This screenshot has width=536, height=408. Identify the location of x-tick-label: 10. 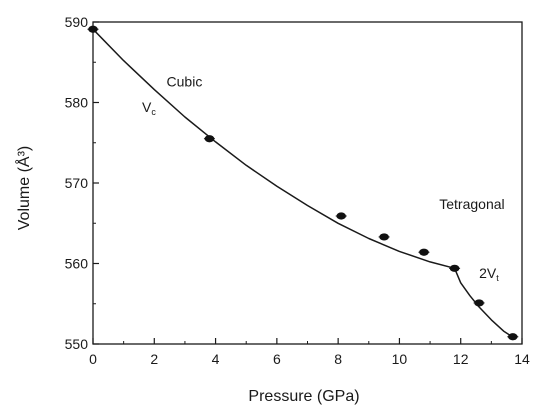
(400, 359).